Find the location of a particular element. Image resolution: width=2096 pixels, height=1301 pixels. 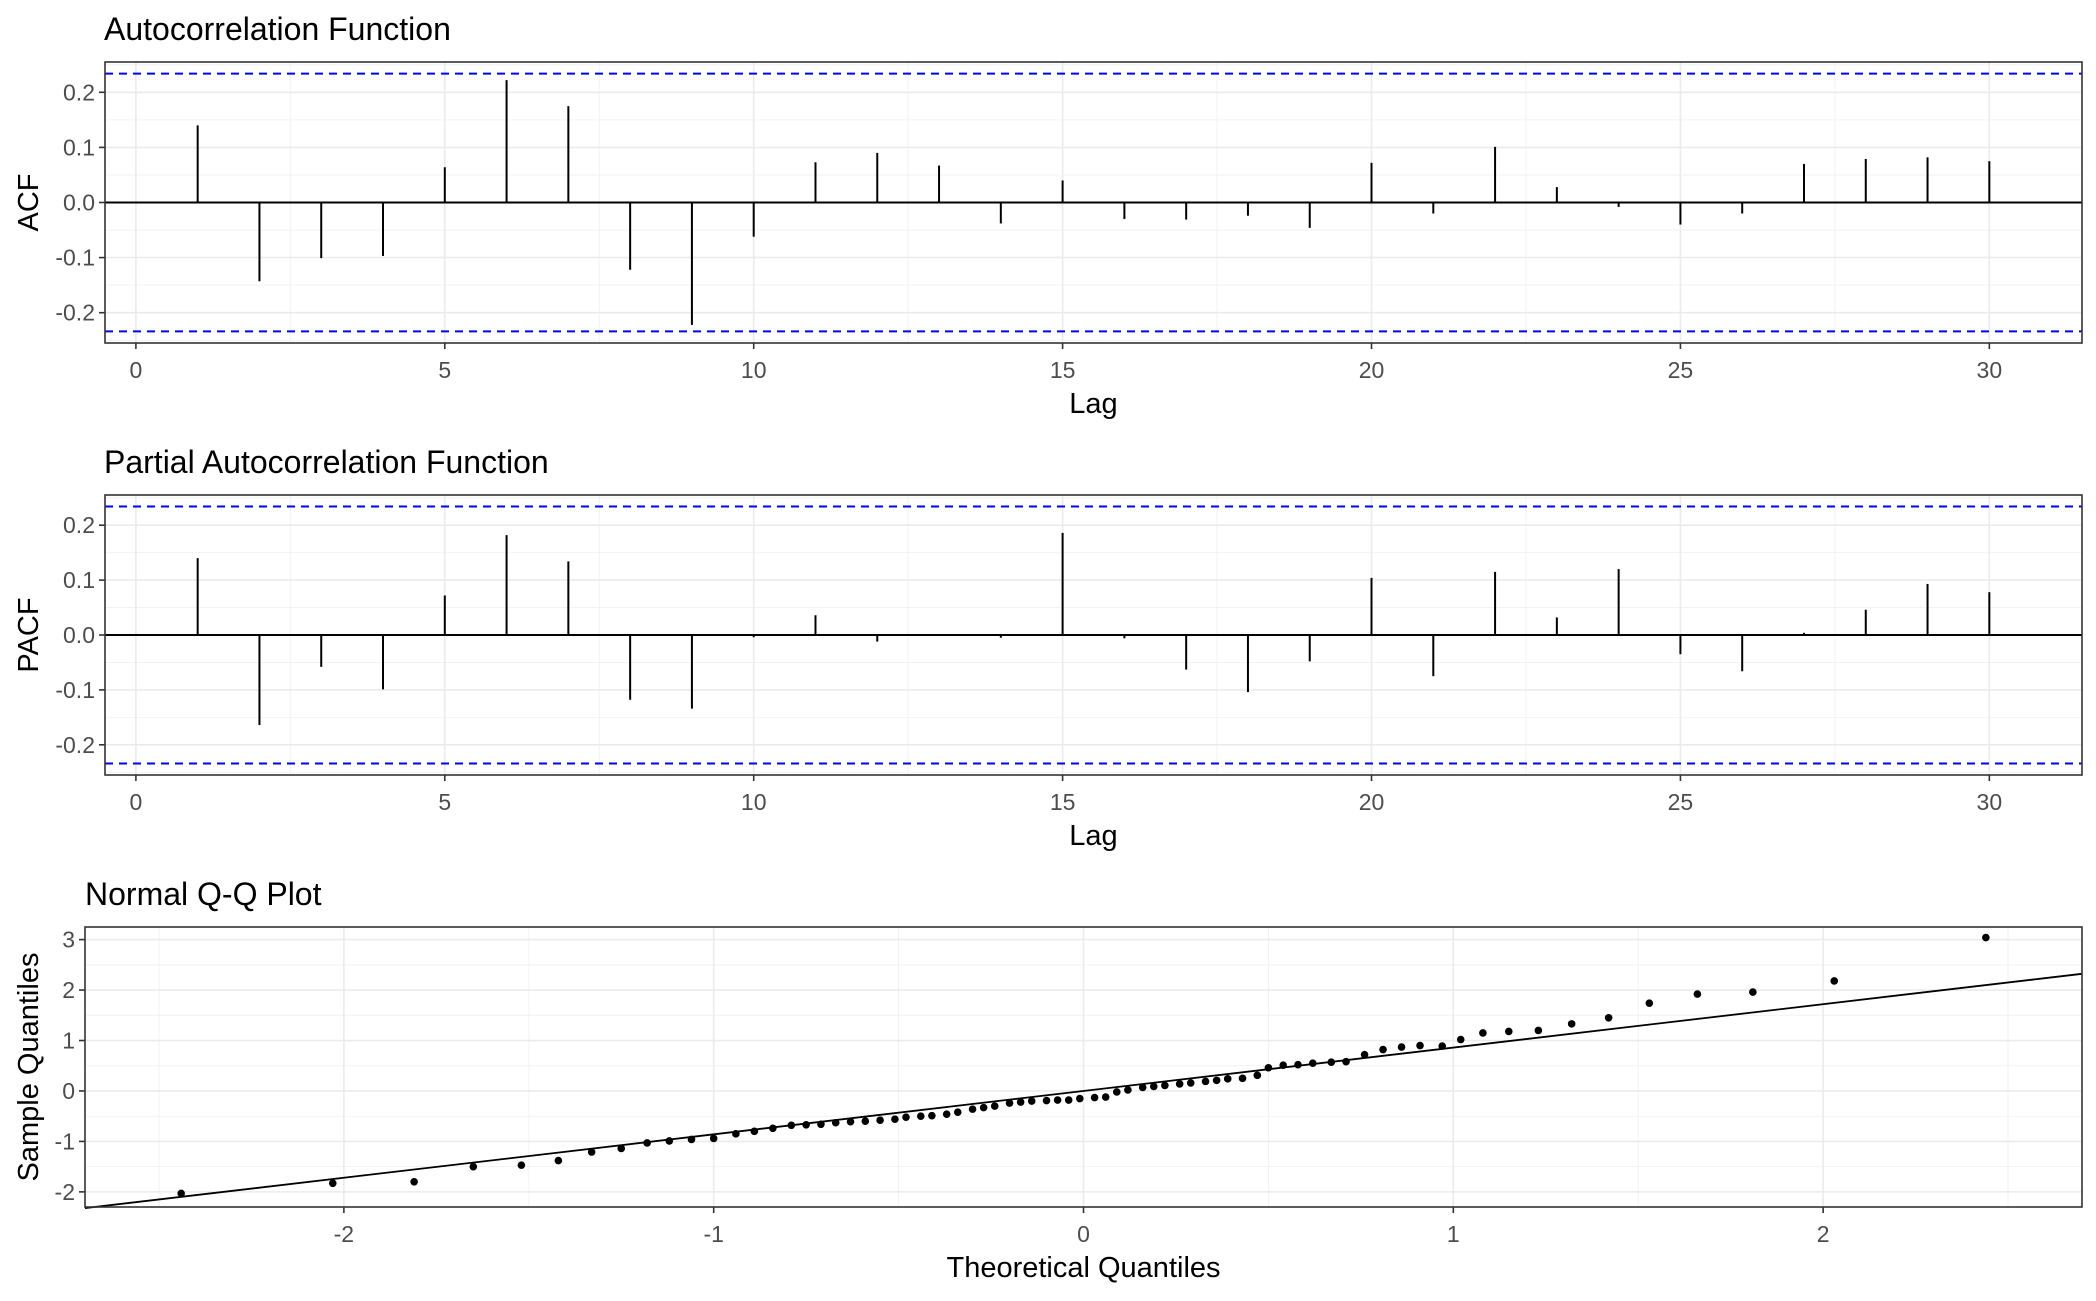

y-axis-title: ACF is located at coordinates (29, 203).